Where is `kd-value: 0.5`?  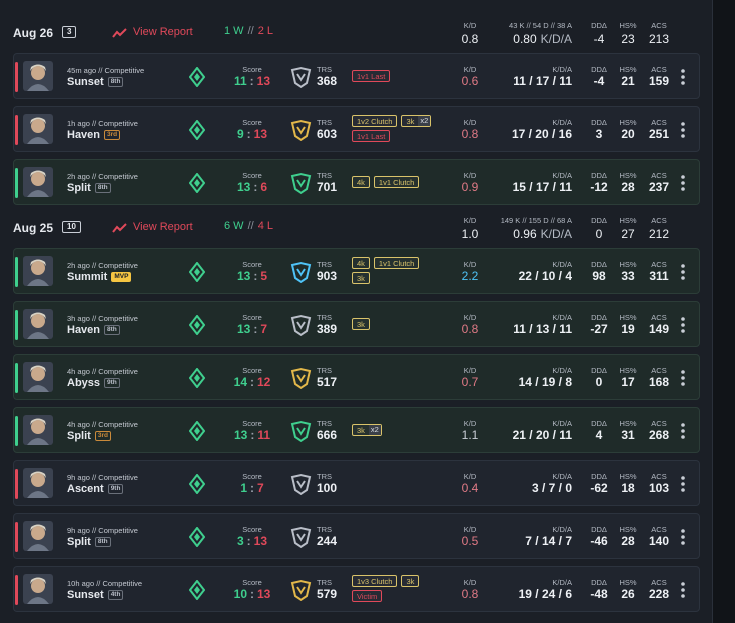
kd-value: 0.5 is located at coordinates (470, 541).